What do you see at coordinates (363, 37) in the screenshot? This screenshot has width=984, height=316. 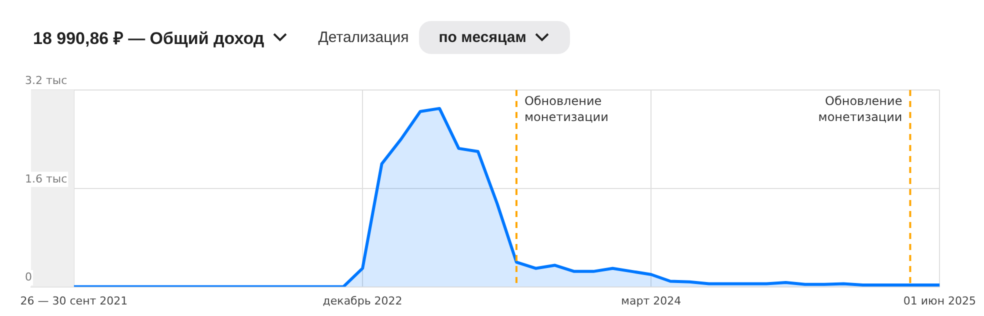 I see `text: Детализация` at bounding box center [363, 37].